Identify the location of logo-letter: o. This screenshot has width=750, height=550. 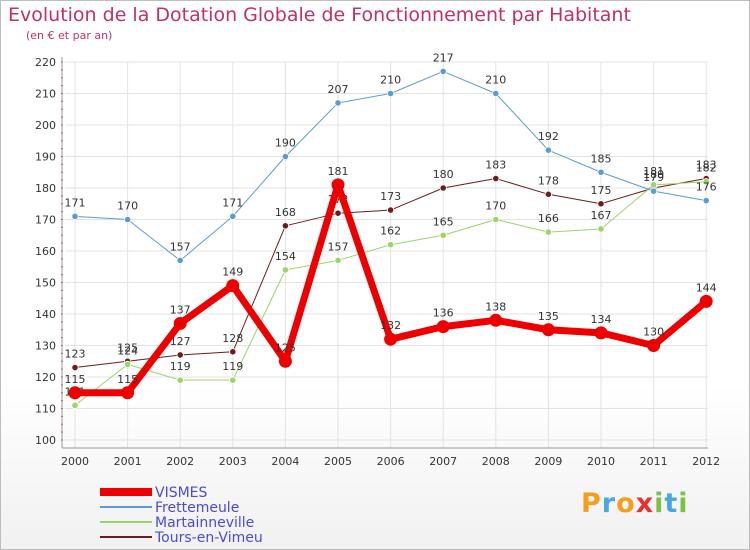
(626, 503).